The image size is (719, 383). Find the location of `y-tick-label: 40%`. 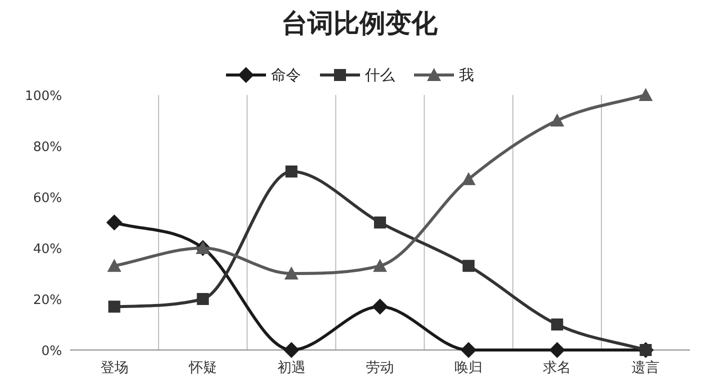

y-tick-label: 40% is located at coordinates (47, 249).